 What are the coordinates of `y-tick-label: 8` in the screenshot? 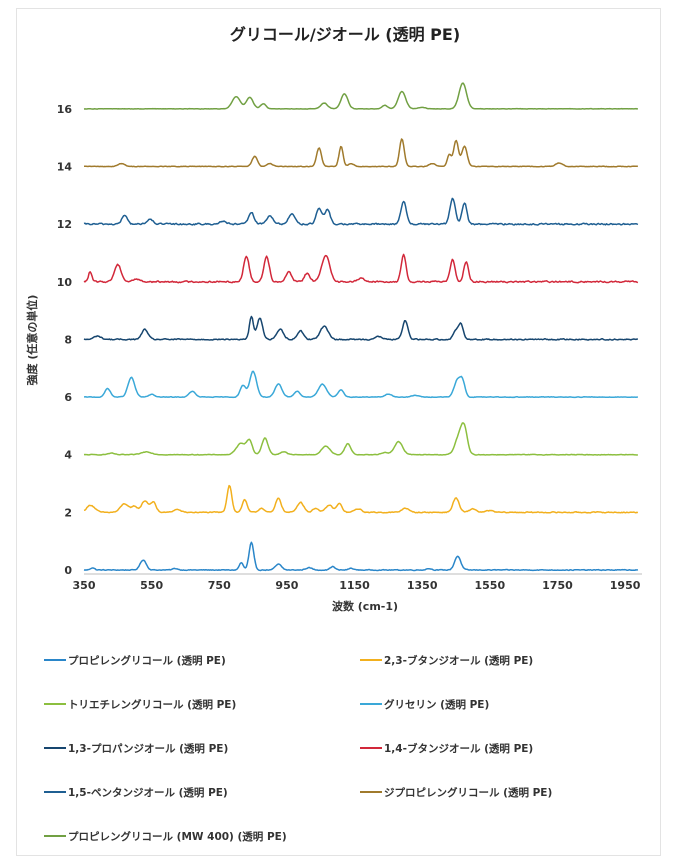 It's located at (68, 339).